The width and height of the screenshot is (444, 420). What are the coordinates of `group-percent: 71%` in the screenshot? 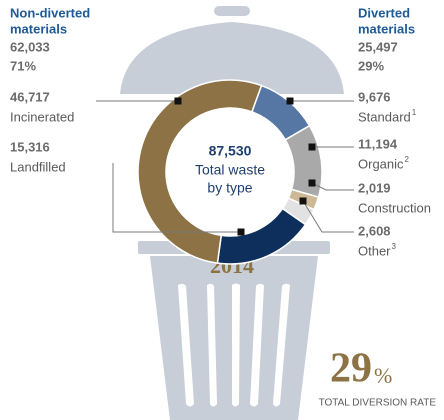 It's located at (23, 65).